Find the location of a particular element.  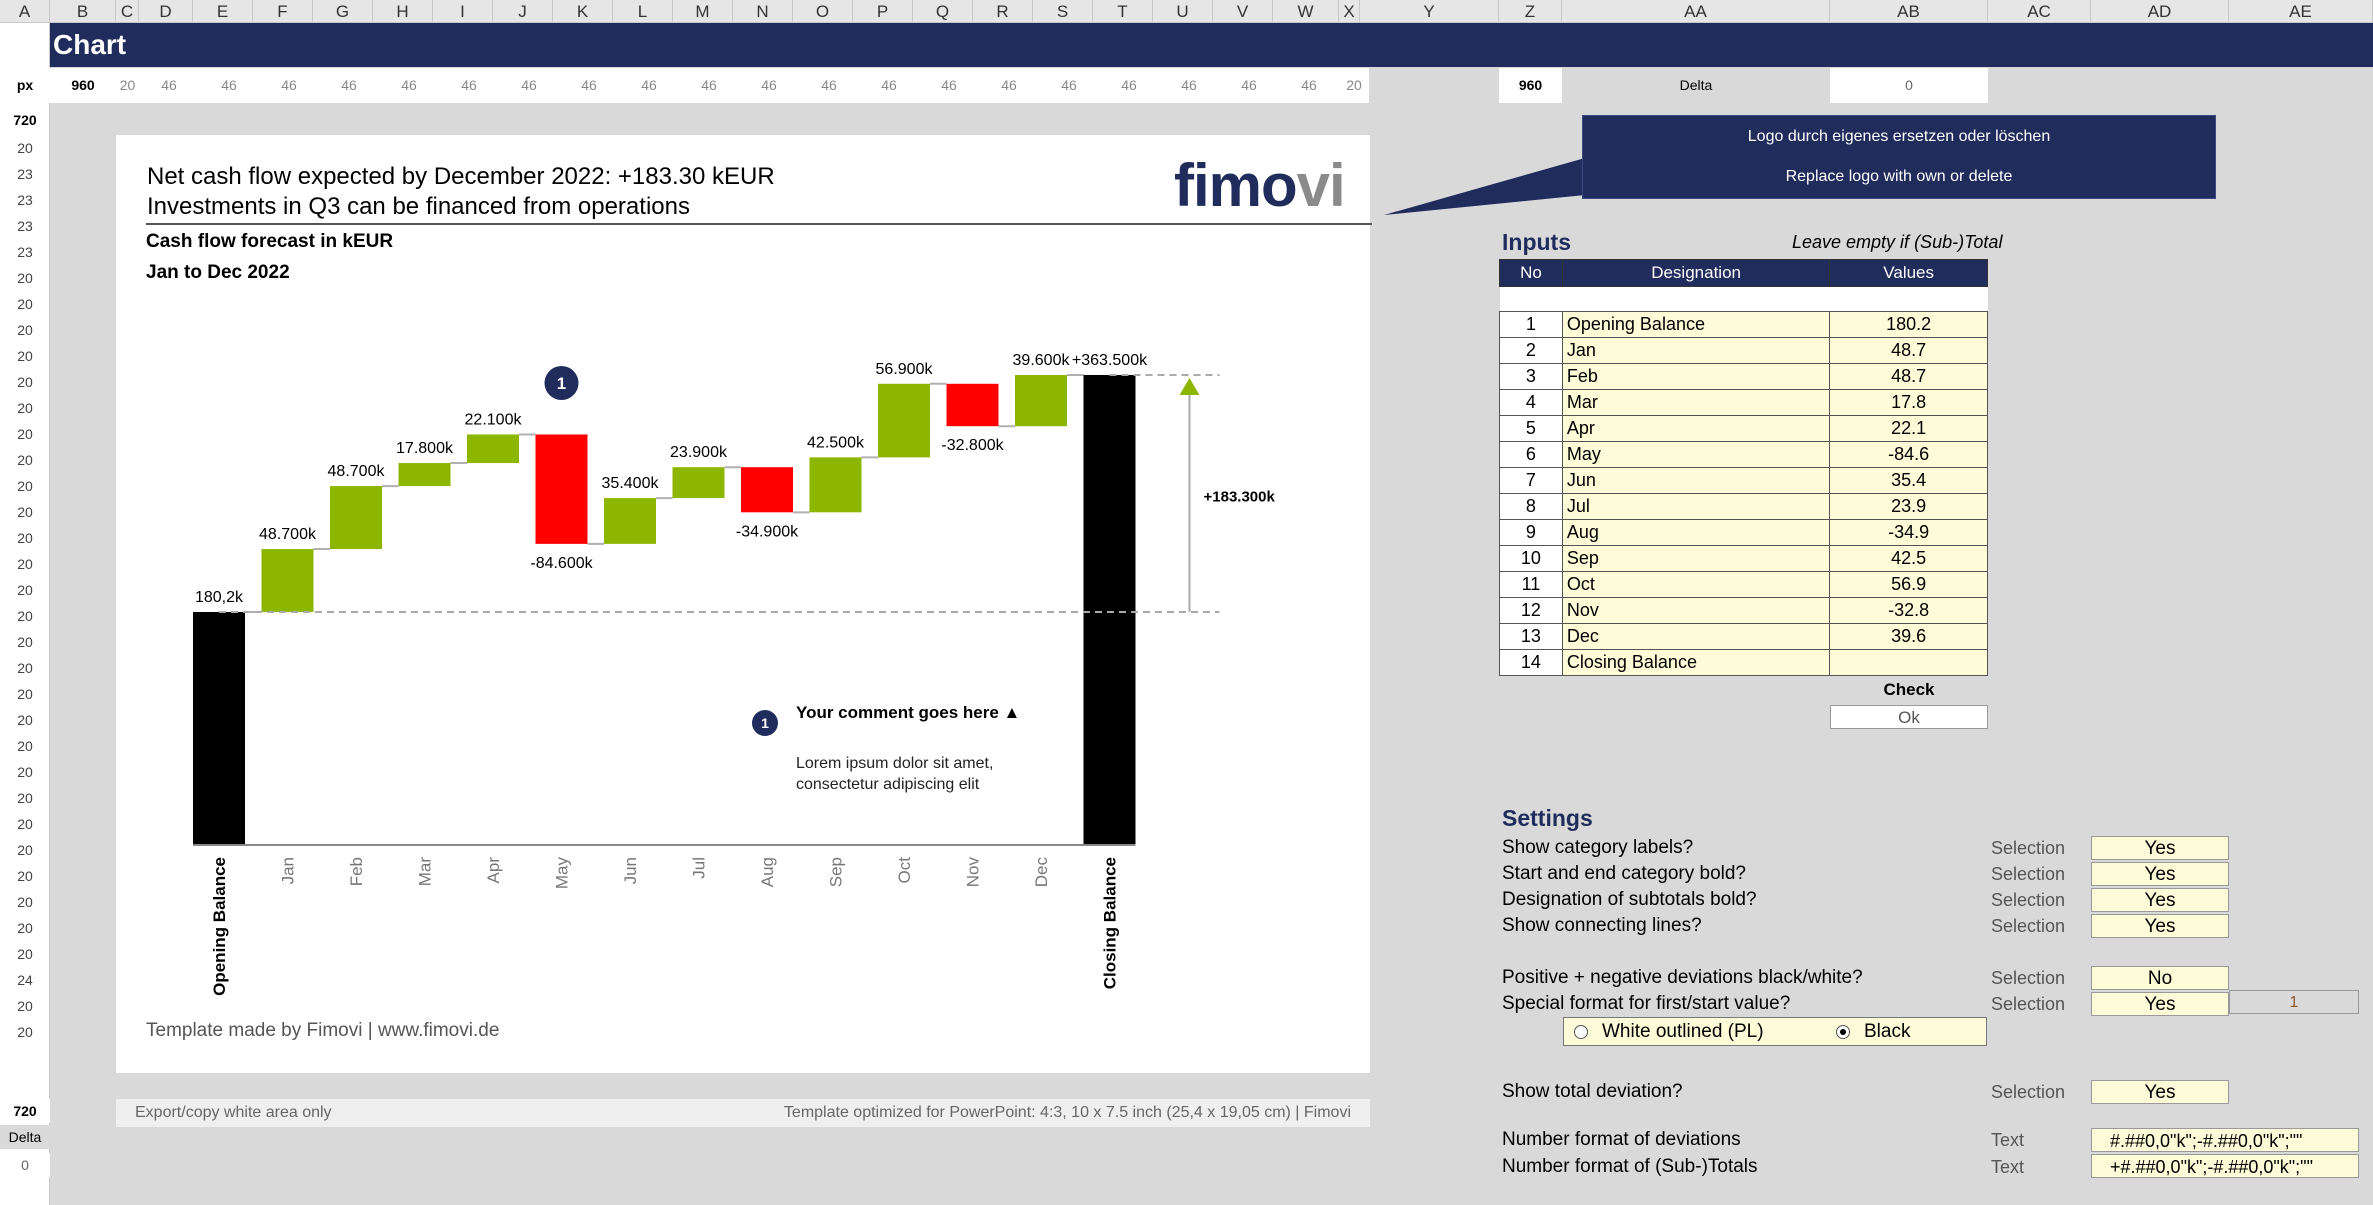

row-header-cell: 24 is located at coordinates (25, 980).